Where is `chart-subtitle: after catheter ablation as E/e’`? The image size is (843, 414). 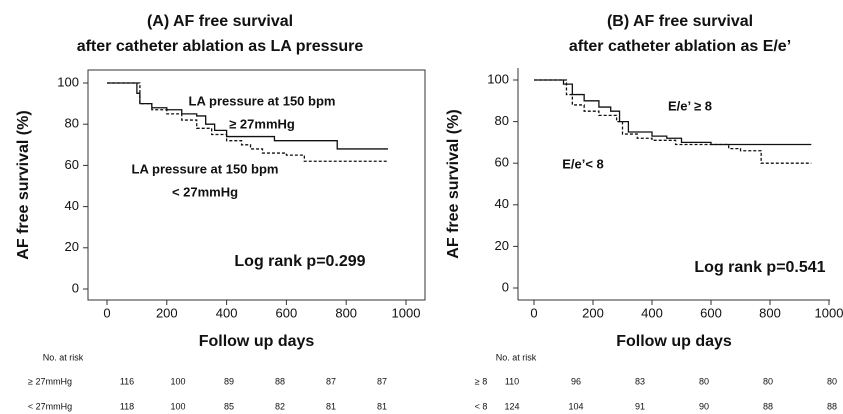 chart-subtitle: after catheter ablation as E/e’ is located at coordinates (680, 46).